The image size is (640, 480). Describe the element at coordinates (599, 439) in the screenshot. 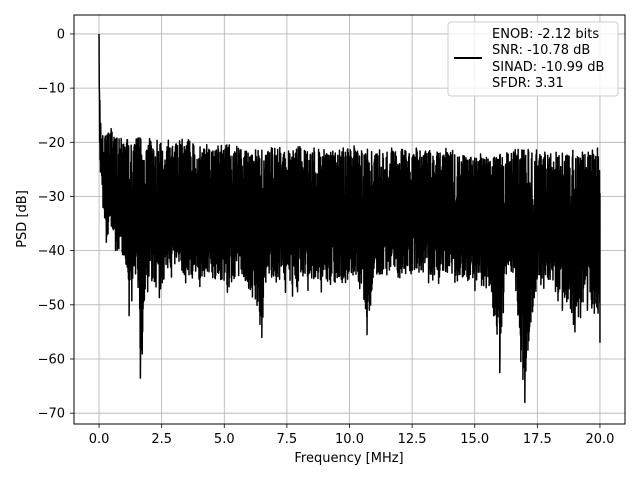

I see `x-tick-label: 20.0` at that location.